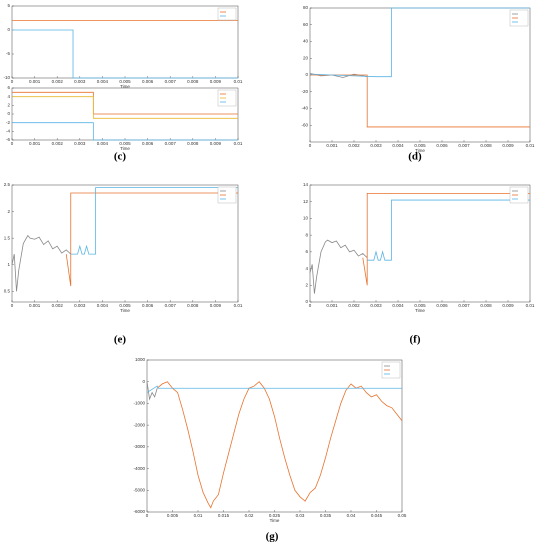 The image size is (538, 550). What do you see at coordinates (8, 5) in the screenshot?
I see `y-tick-label: 5` at bounding box center [8, 5].